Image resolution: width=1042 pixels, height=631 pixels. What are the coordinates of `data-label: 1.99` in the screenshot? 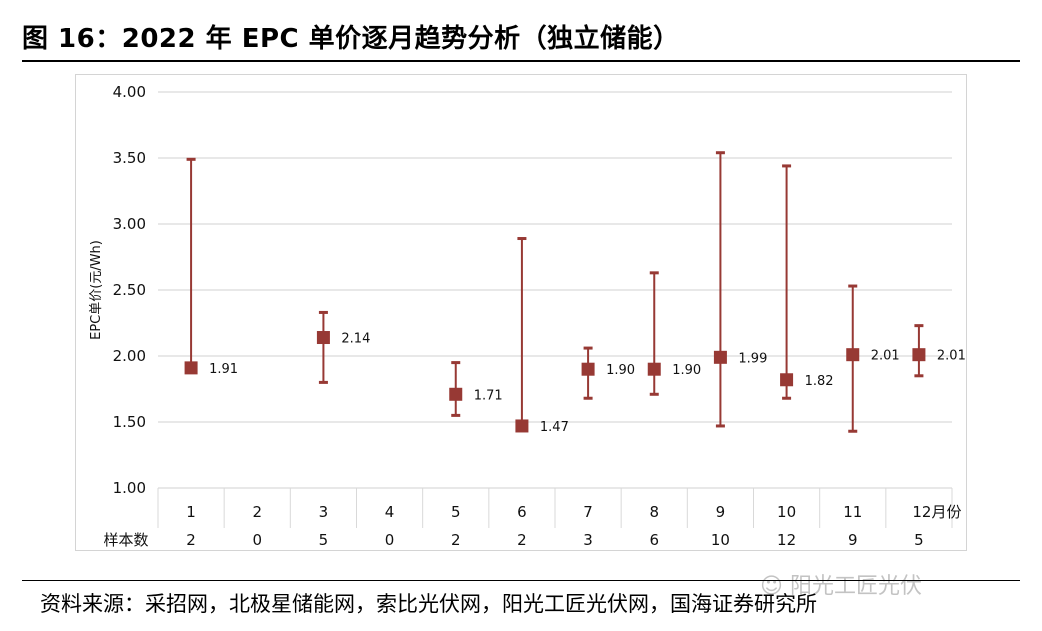 It's located at (752, 358).